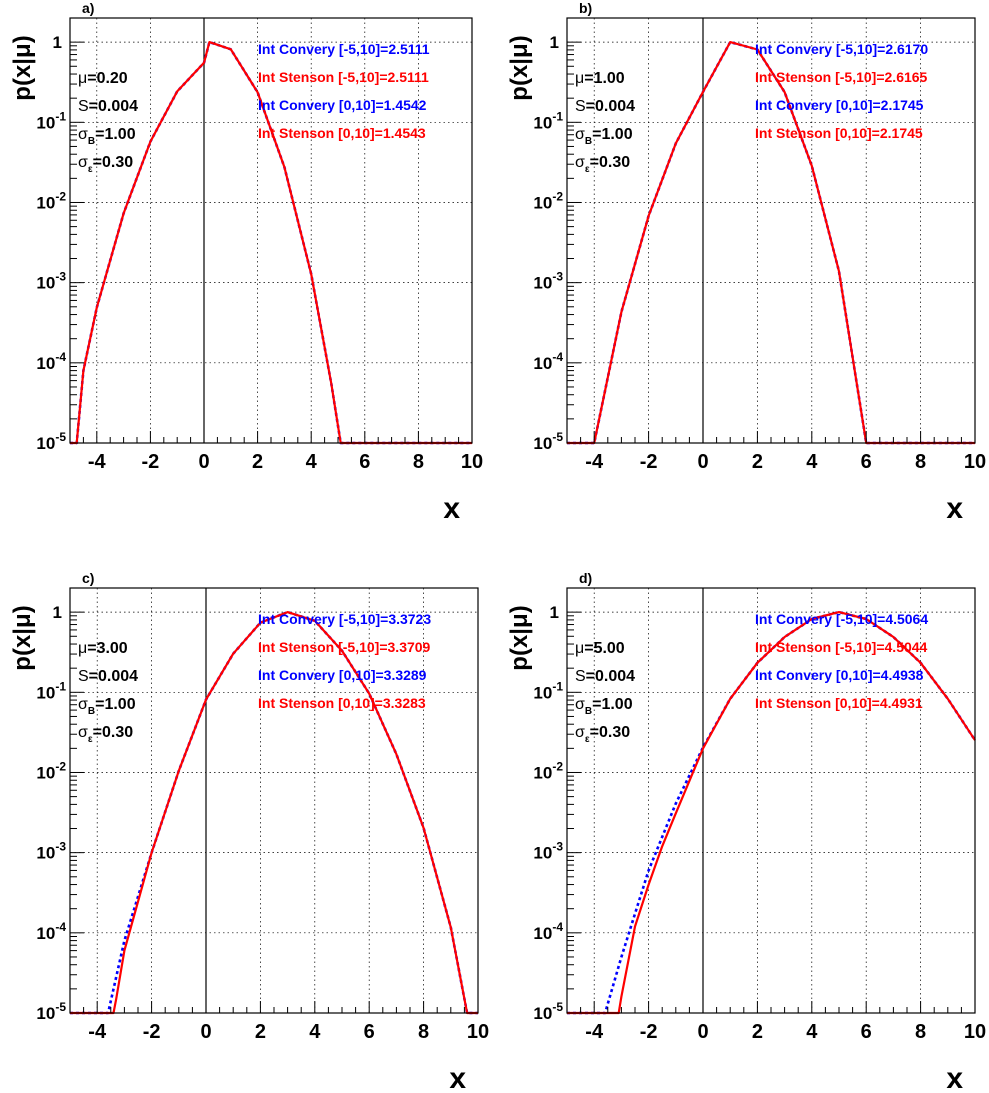 The image size is (989, 1093). Describe the element at coordinates (103, 648) in the screenshot. I see `param-text: μ=3.00` at that location.